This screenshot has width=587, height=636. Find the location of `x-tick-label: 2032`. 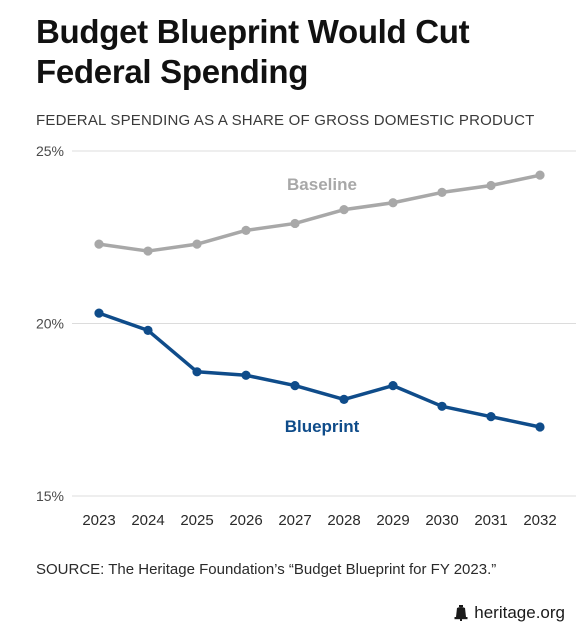

x-tick-label: 2032 is located at coordinates (539, 520).